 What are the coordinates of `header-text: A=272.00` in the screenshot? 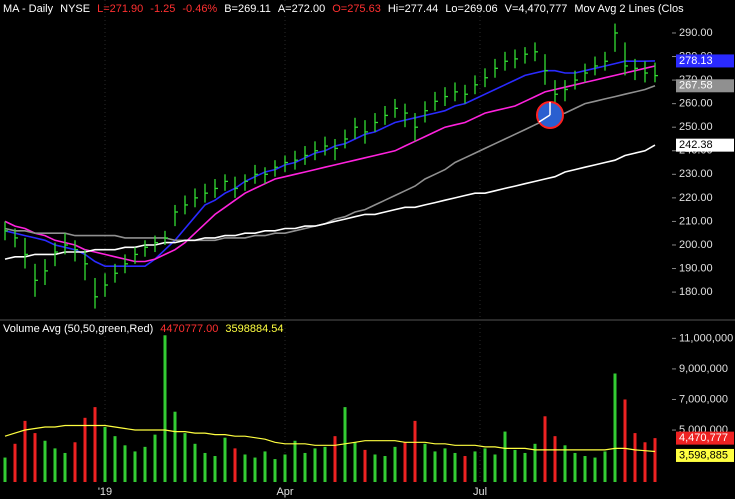 It's located at (301, 9).